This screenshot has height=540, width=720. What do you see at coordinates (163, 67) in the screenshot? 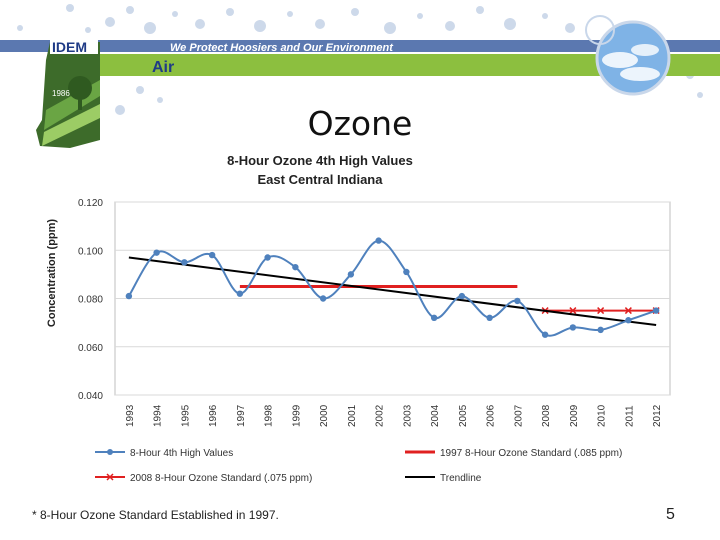
I see `section-label: Air` at bounding box center [163, 67].